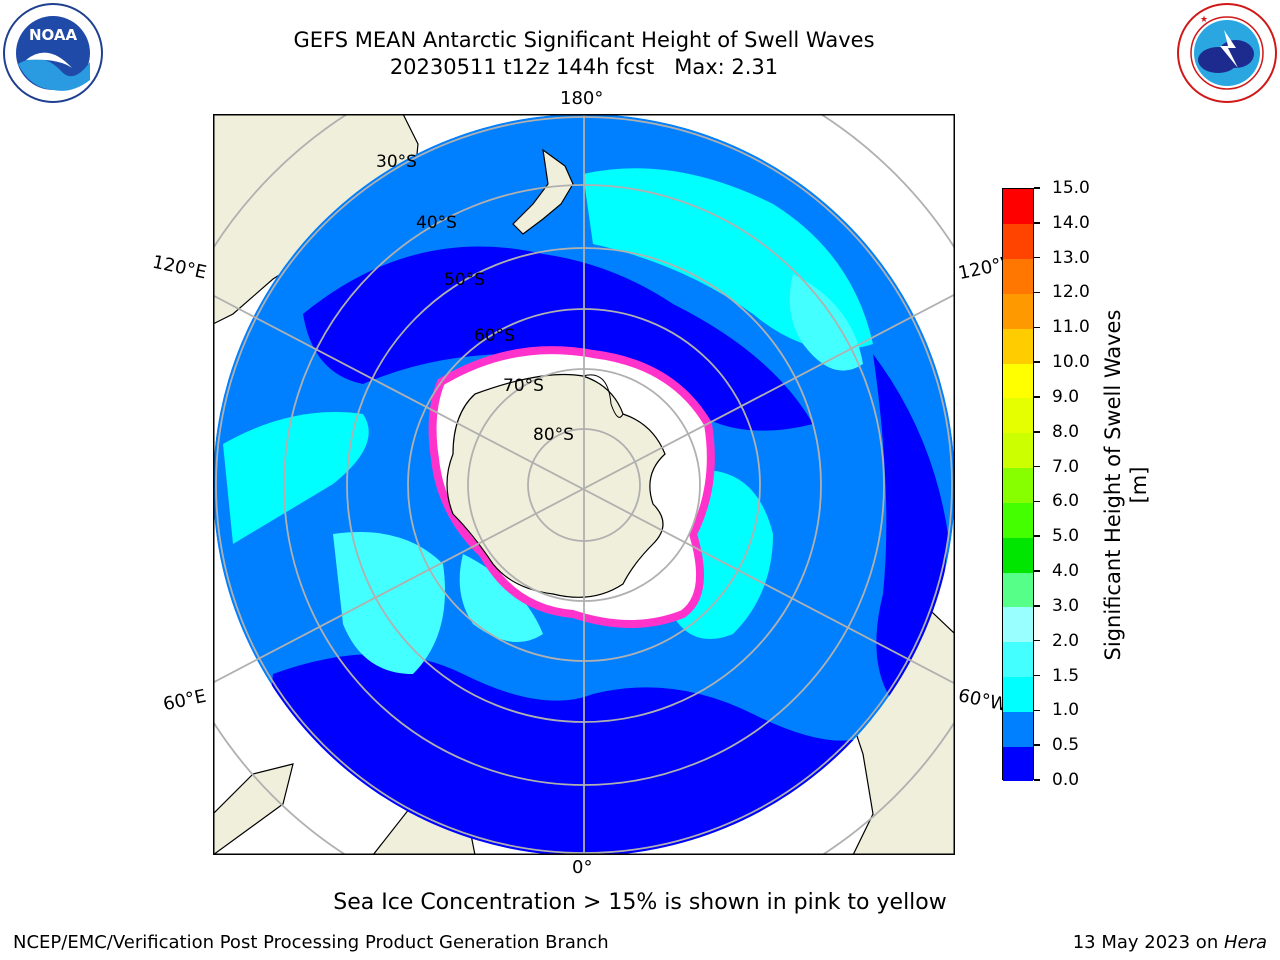 The width and height of the screenshot is (1280, 960). I want to click on colorbar-tick-label: 2.0, so click(1066, 640).